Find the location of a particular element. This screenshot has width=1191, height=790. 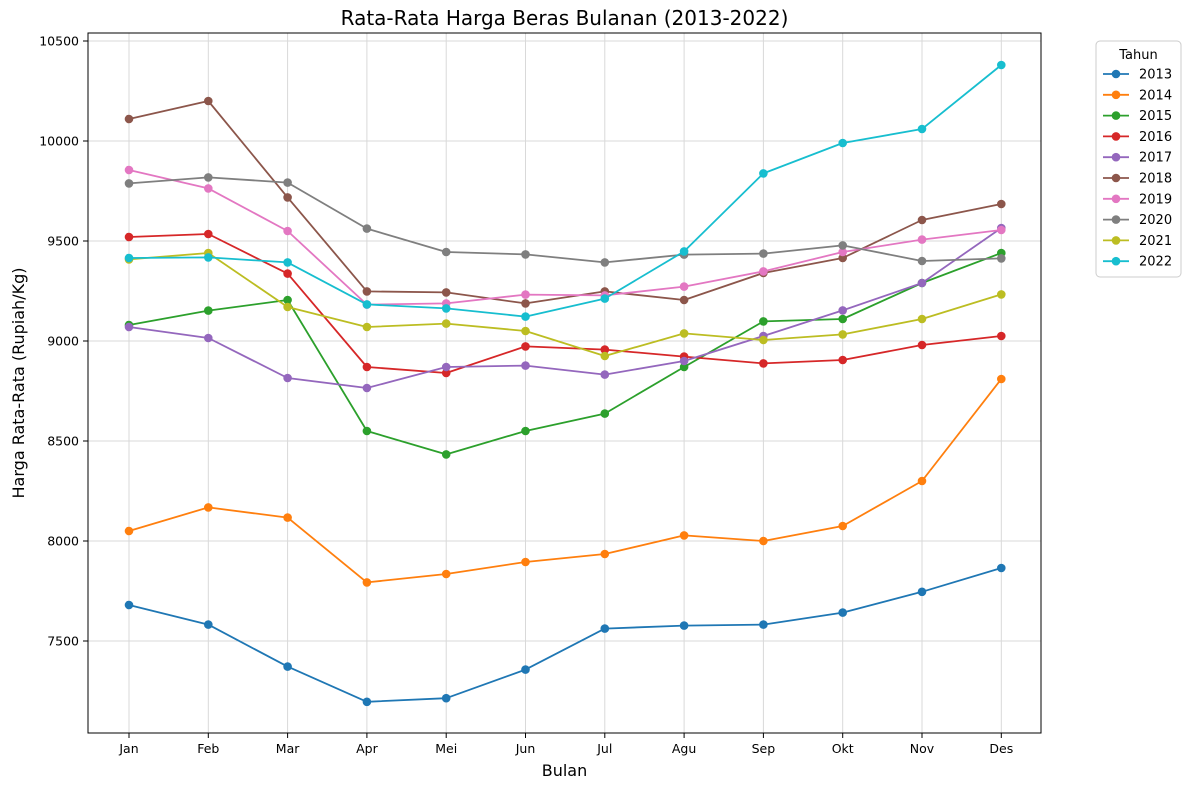

x-tick-label: Jan is located at coordinates (128, 748).